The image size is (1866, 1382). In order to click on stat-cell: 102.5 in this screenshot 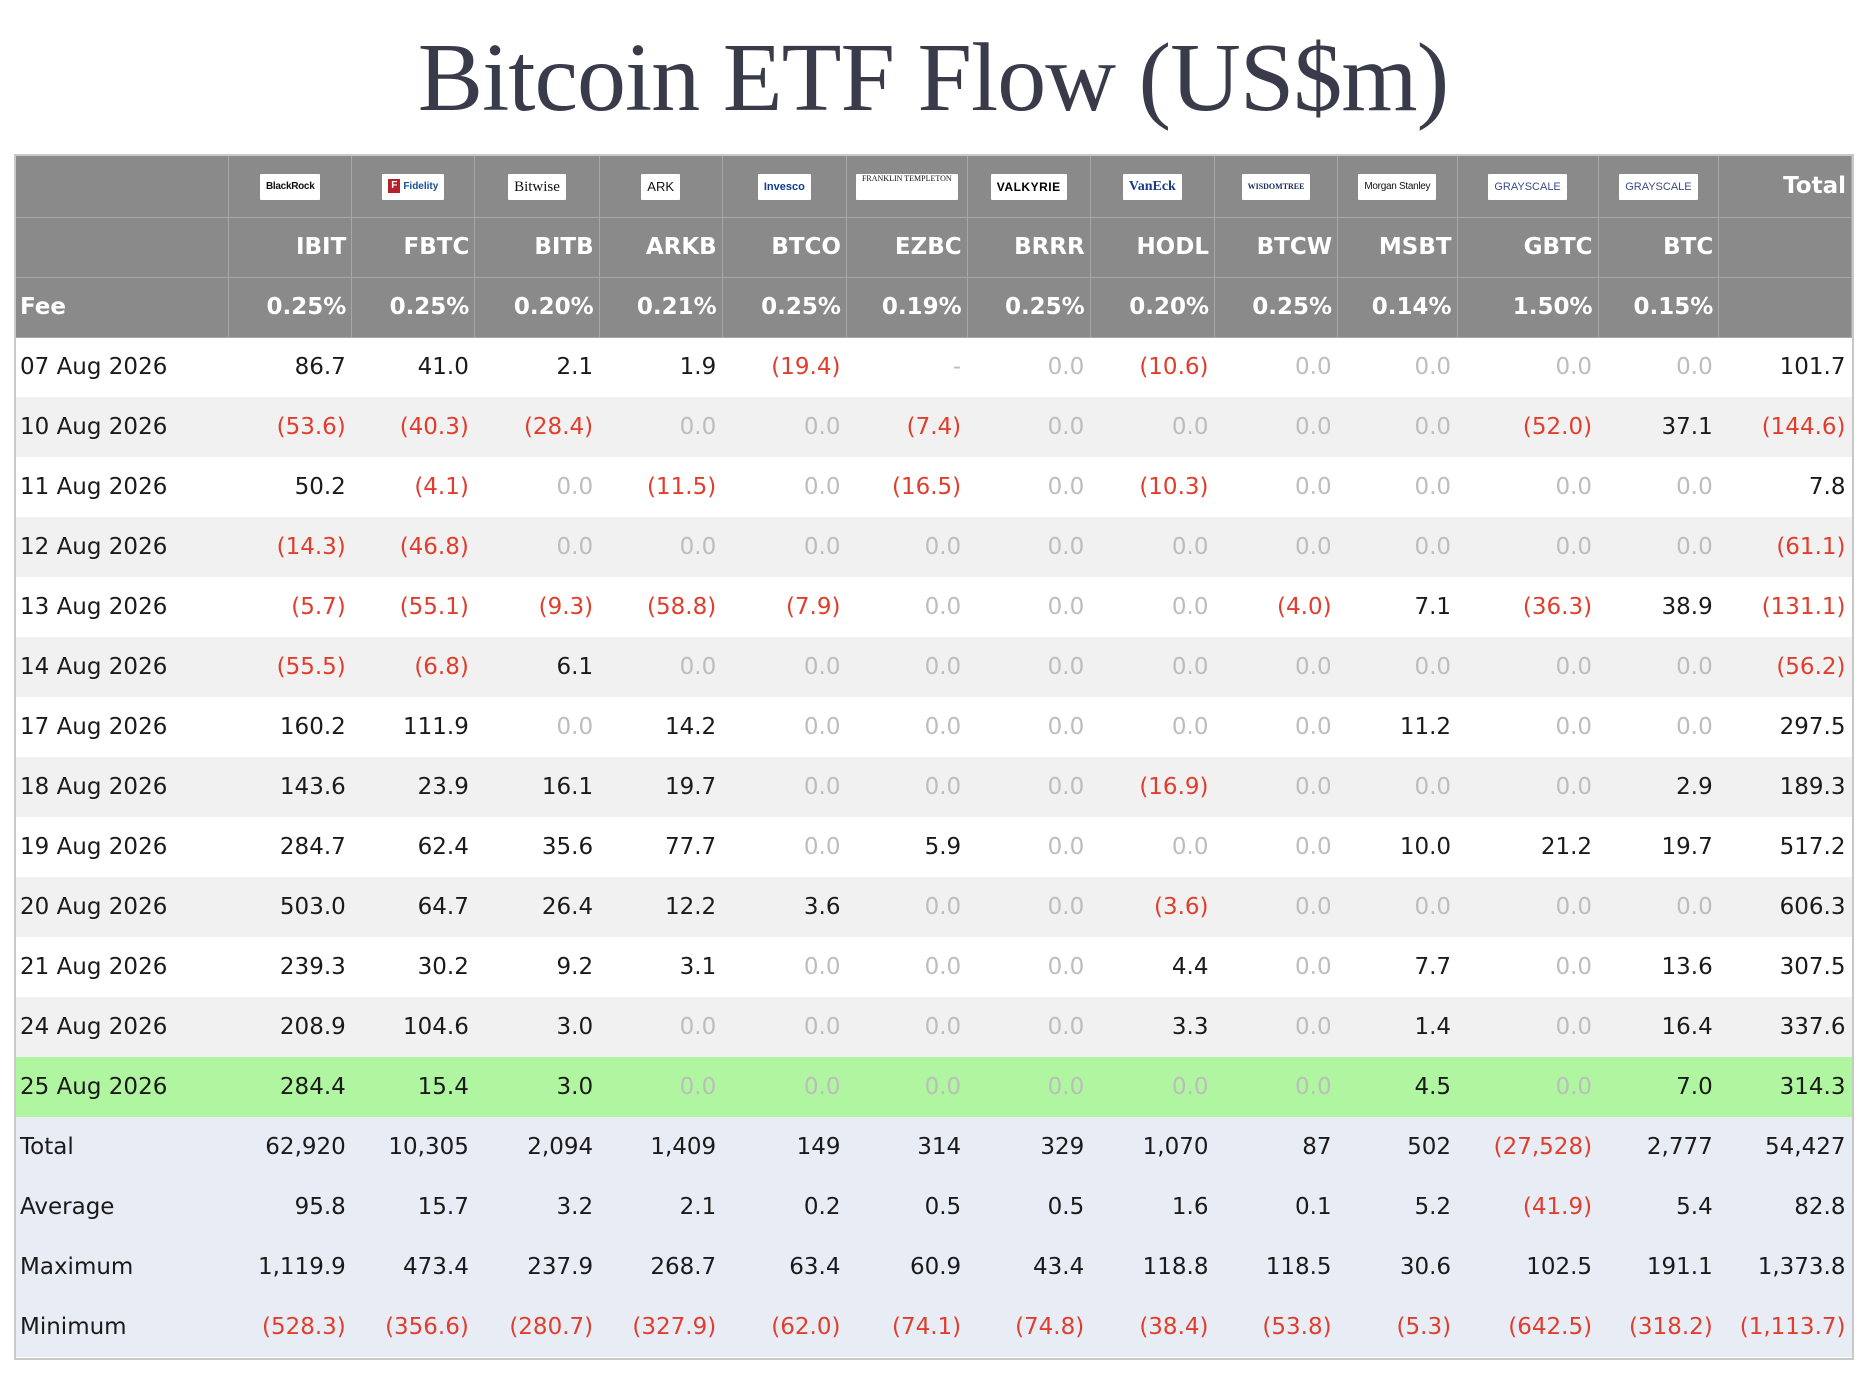, I will do `click(1528, 1267)`.